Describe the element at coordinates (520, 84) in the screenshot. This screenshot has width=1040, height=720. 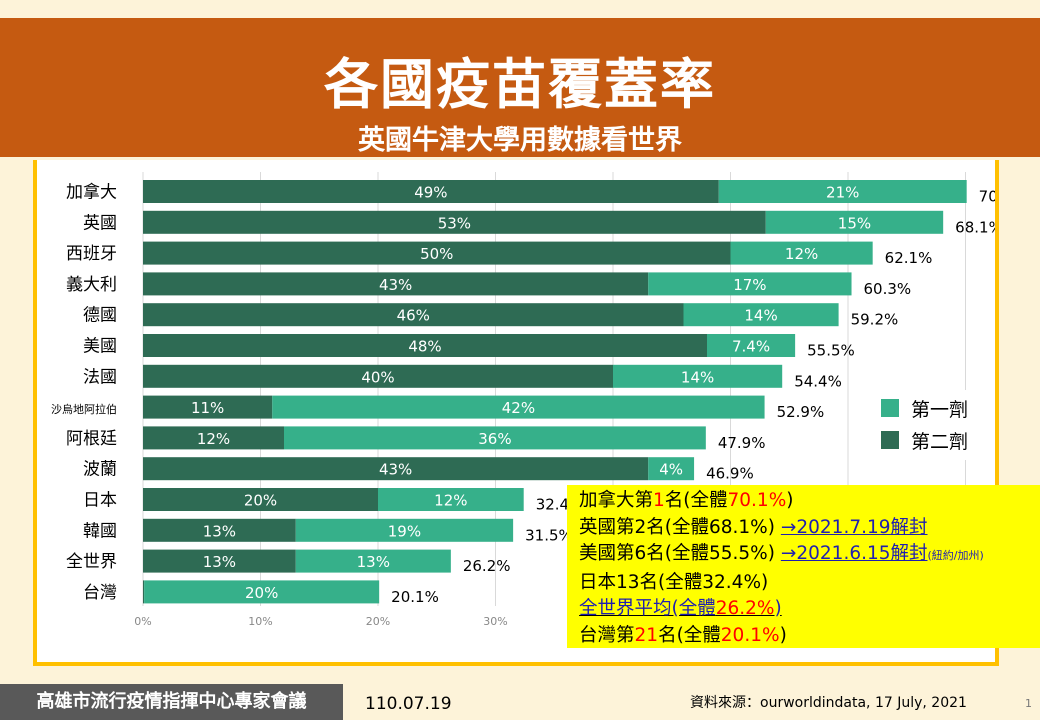
I see `page-title: 各國疫苗覆蓋率` at that location.